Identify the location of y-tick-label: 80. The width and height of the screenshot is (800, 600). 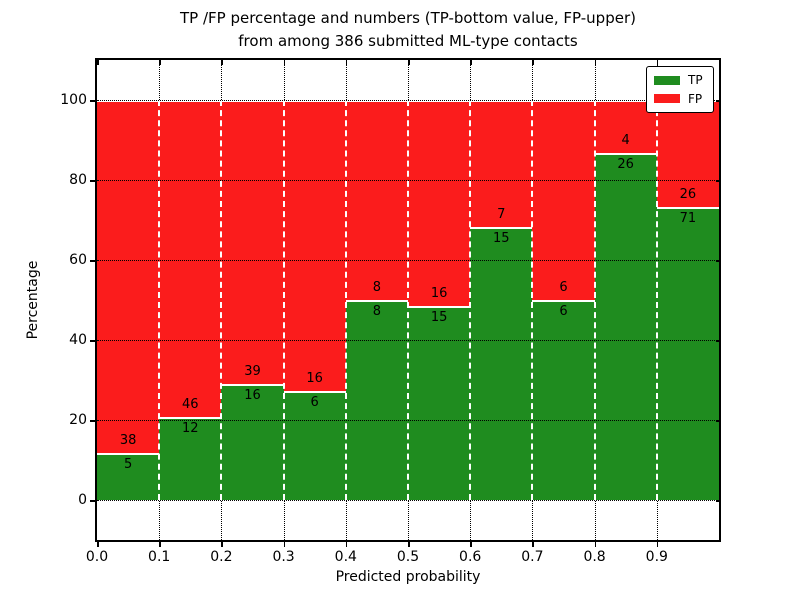
(78, 180).